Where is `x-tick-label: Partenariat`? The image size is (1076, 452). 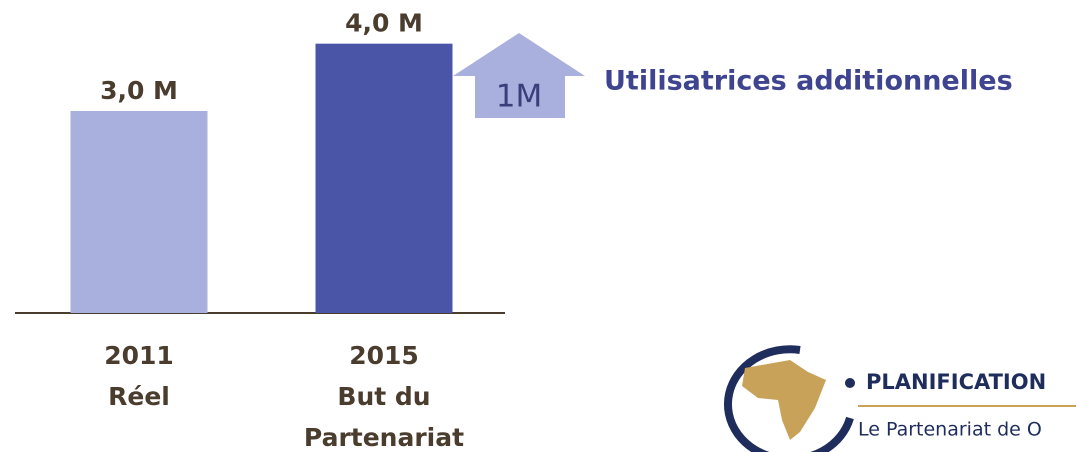
x-tick-label: Partenariat is located at coordinates (384, 437).